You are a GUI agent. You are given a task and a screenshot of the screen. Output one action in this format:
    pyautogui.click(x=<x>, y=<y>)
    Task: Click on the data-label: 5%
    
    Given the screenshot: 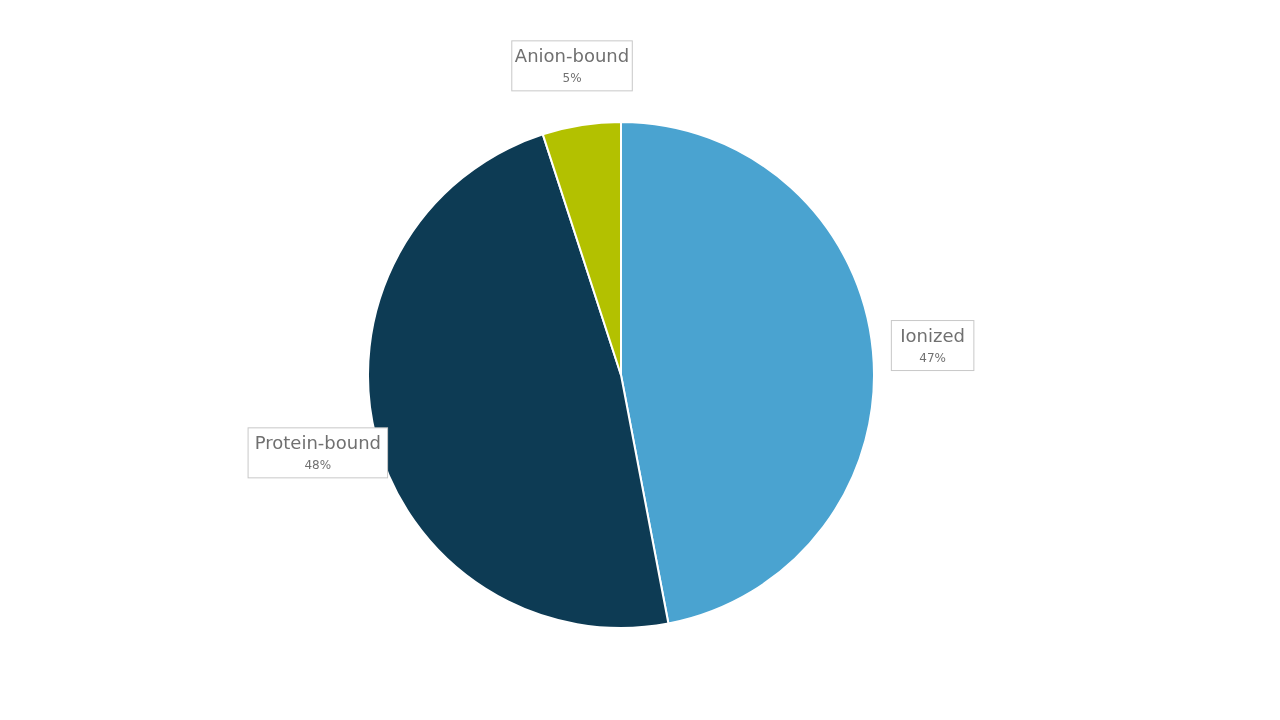 What is the action you would take?
    pyautogui.click(x=572, y=77)
    